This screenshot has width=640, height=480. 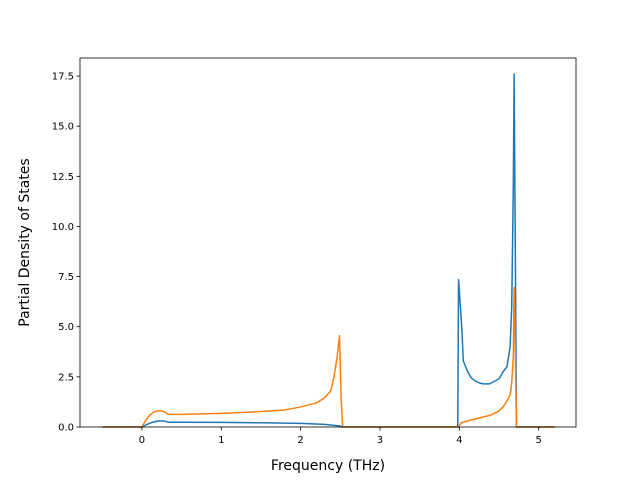 I want to click on y-axis: 0.0 2.5 5.0 7.5 10.0 12.5 15.0 17.5, so click(x=66, y=253).